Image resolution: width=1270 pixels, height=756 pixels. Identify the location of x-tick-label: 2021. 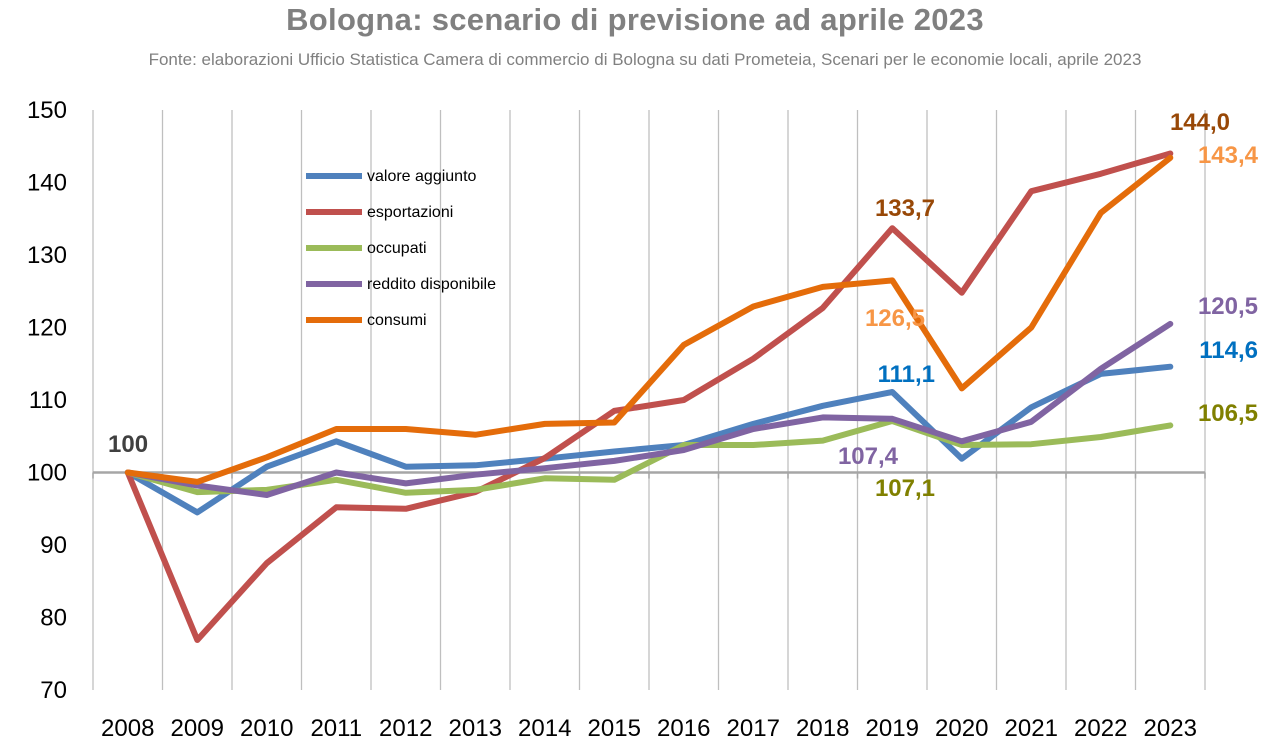
(1031, 728).